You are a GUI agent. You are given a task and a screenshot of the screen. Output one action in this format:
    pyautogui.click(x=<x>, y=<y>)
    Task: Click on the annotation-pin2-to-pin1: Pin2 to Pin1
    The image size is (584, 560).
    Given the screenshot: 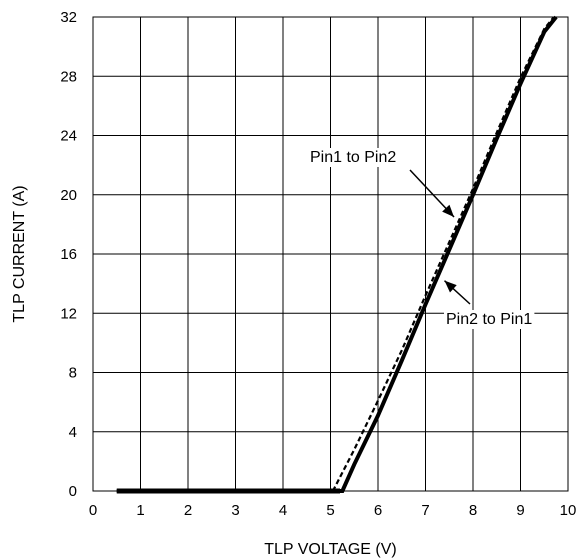 What is the action you would take?
    pyautogui.click(x=489, y=319)
    